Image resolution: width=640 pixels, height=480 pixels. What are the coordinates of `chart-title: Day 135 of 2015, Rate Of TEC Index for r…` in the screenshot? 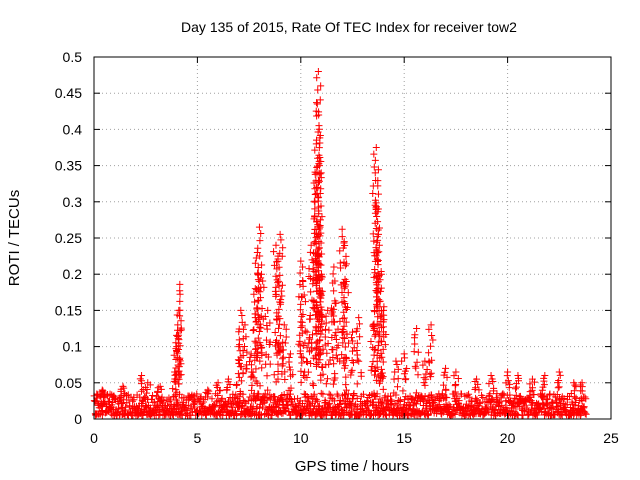 It's located at (349, 27).